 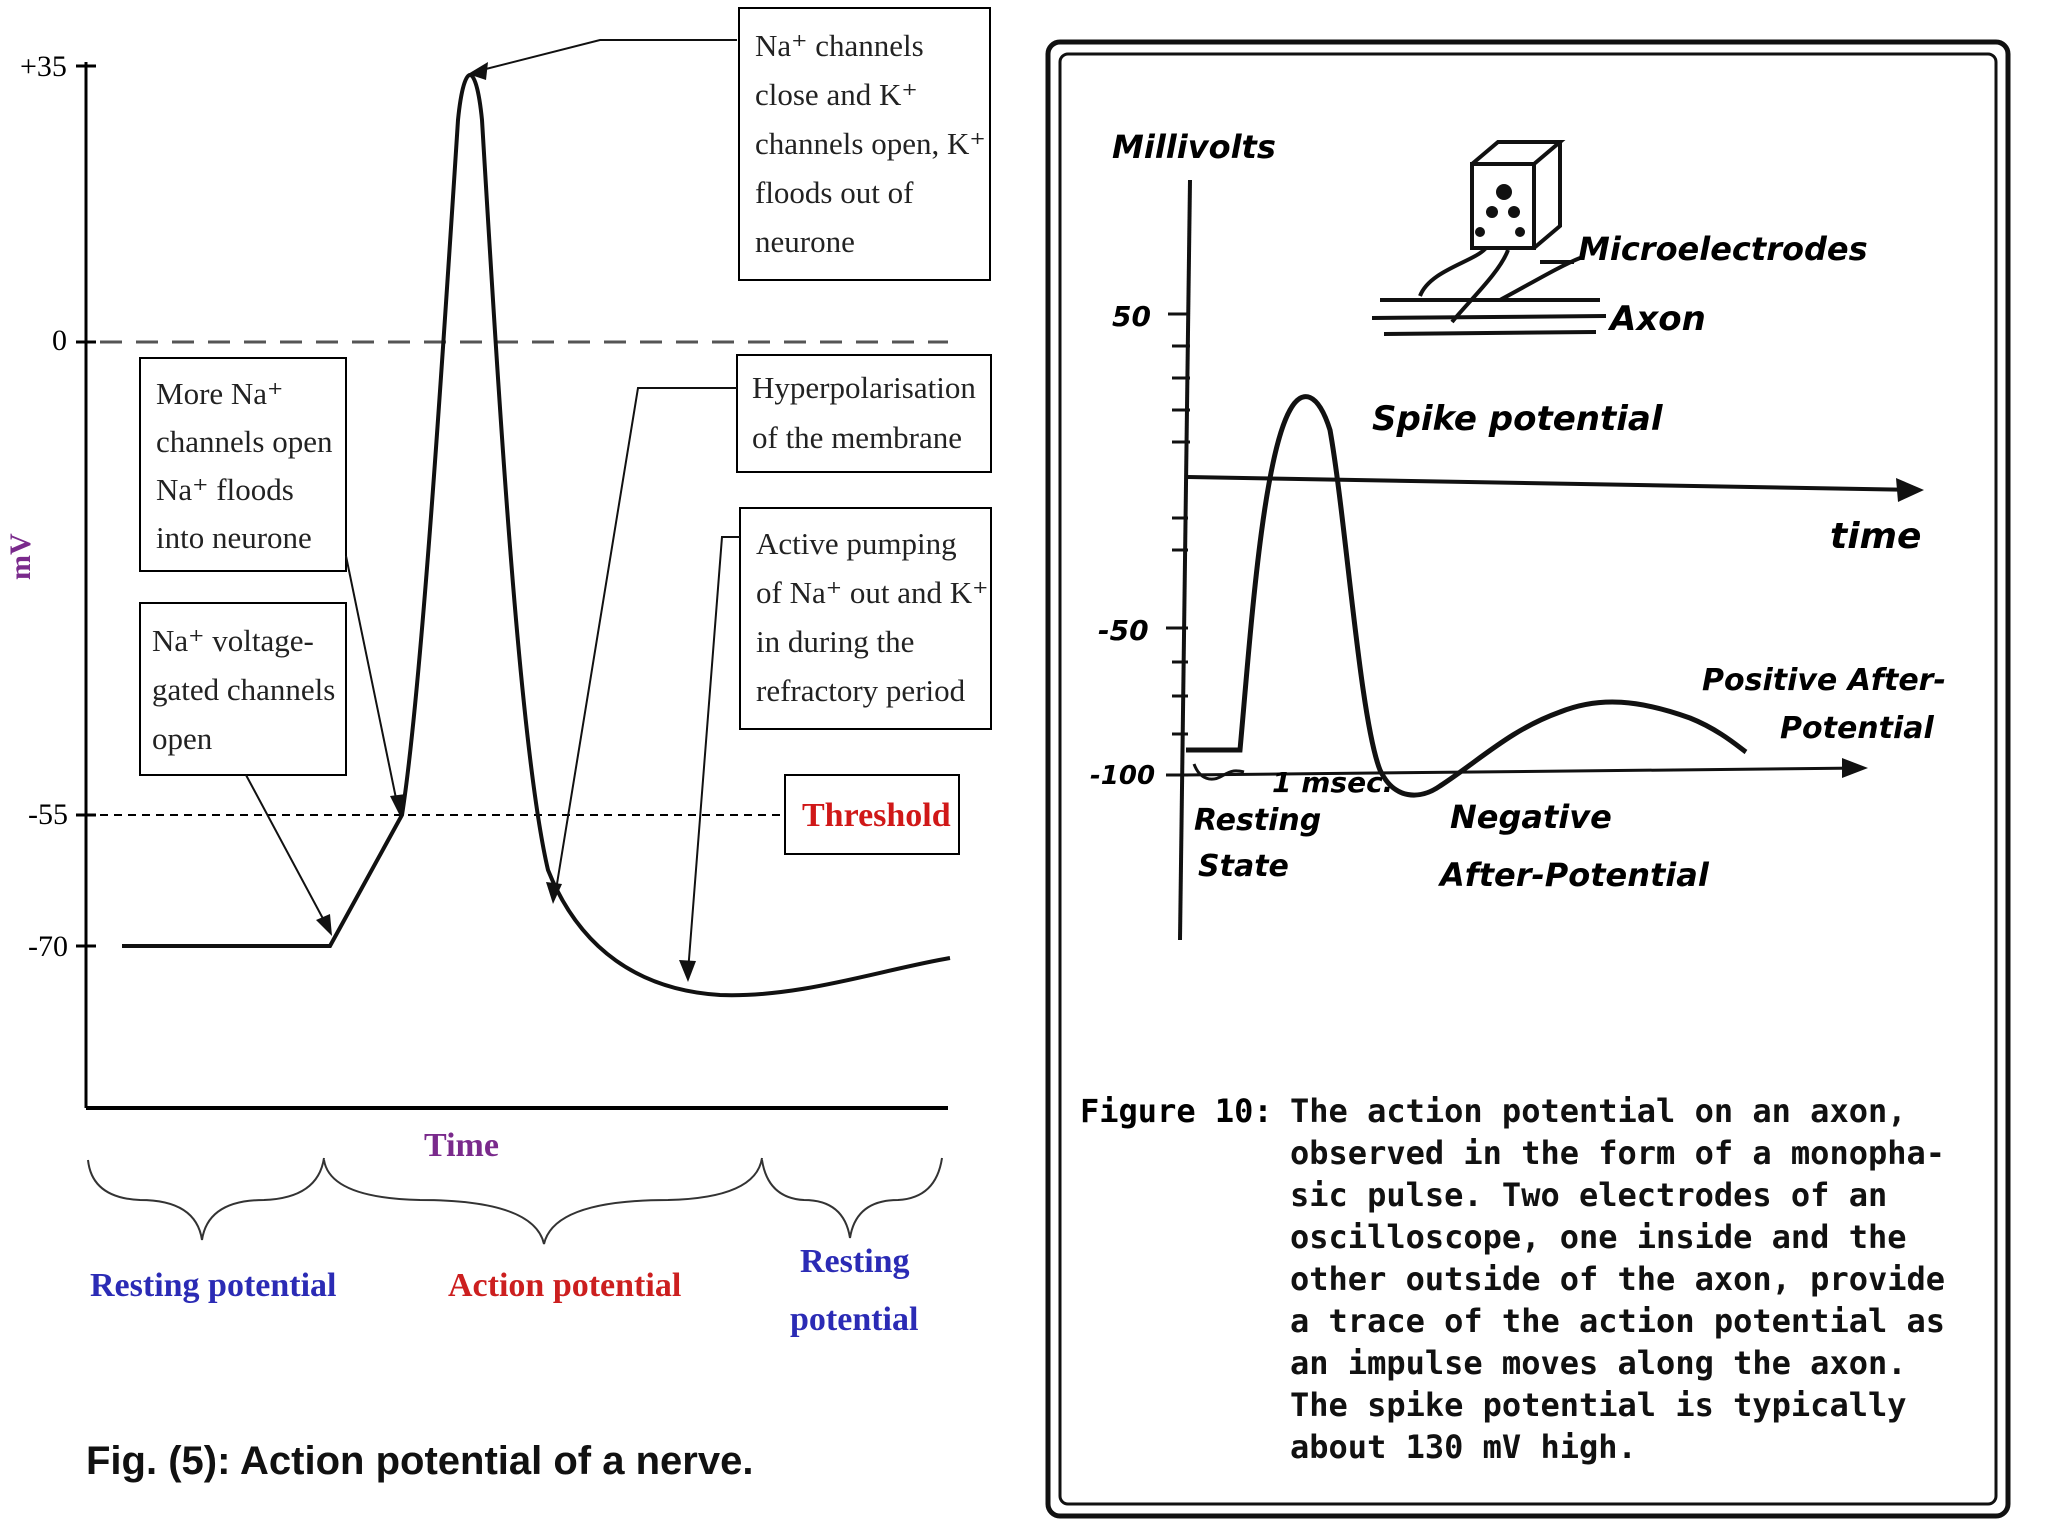 What do you see at coordinates (1553, 483) in the screenshot?
I see `time-axis` at bounding box center [1553, 483].